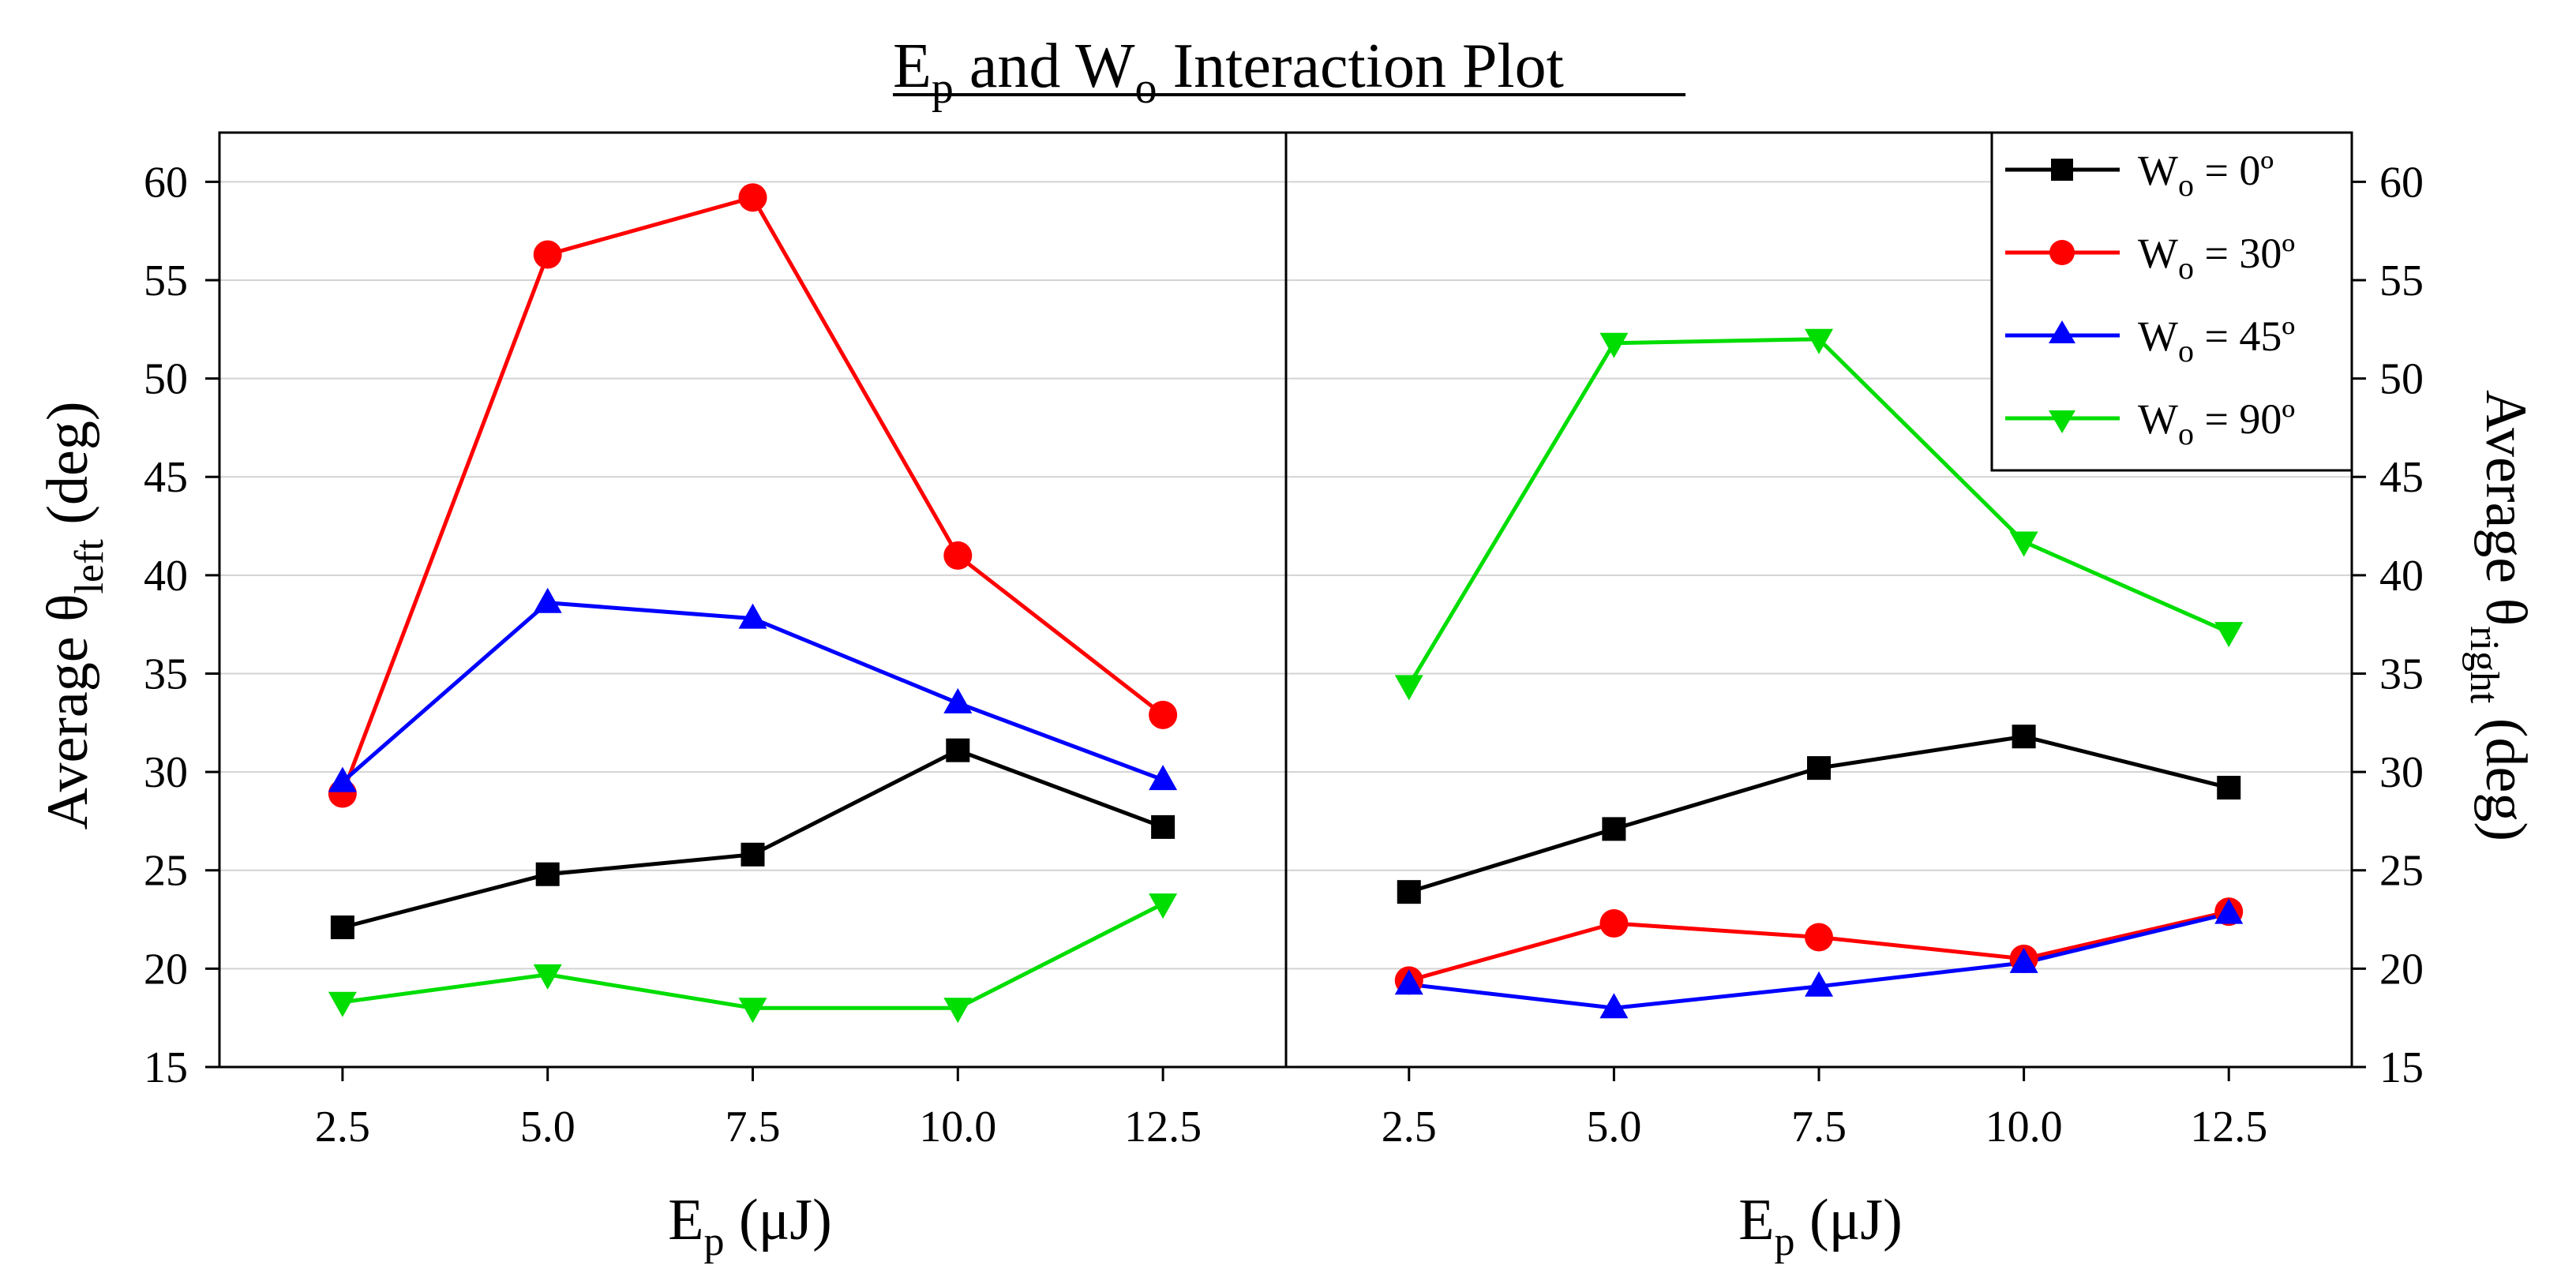 Image resolution: width=2576 pixels, height=1288 pixels. What do you see at coordinates (68, 711) in the screenshot?
I see `ylabel-left-main: Average θ` at bounding box center [68, 711].